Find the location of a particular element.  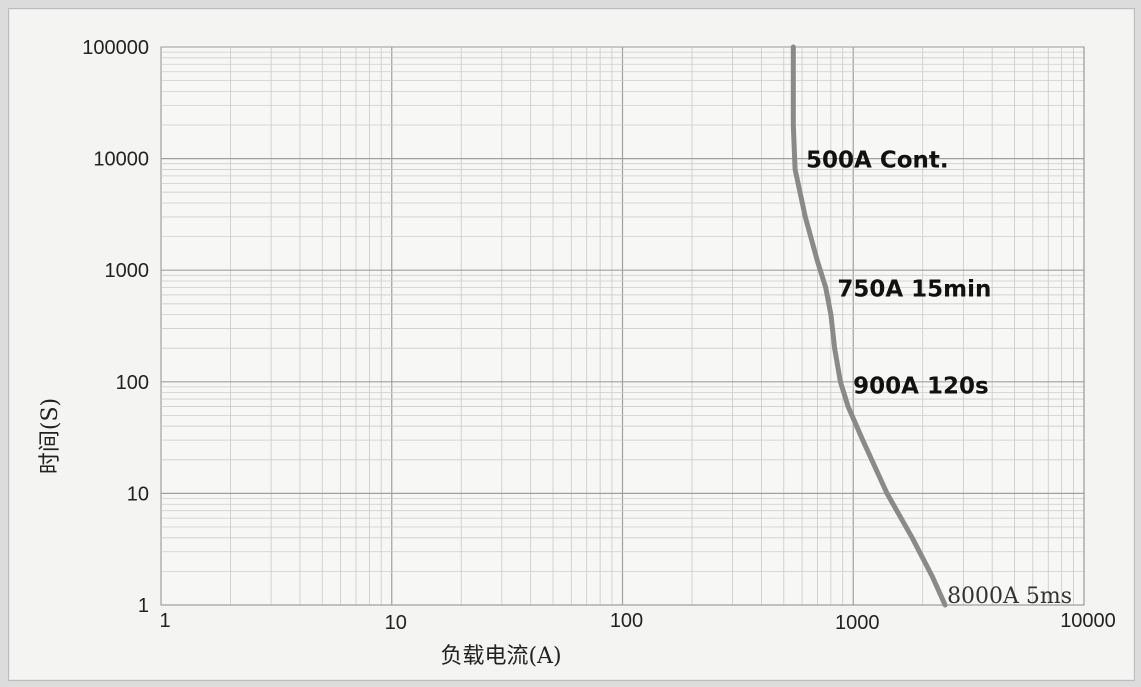

curve-annotation: 8000A 5ms is located at coordinates (1009, 596).